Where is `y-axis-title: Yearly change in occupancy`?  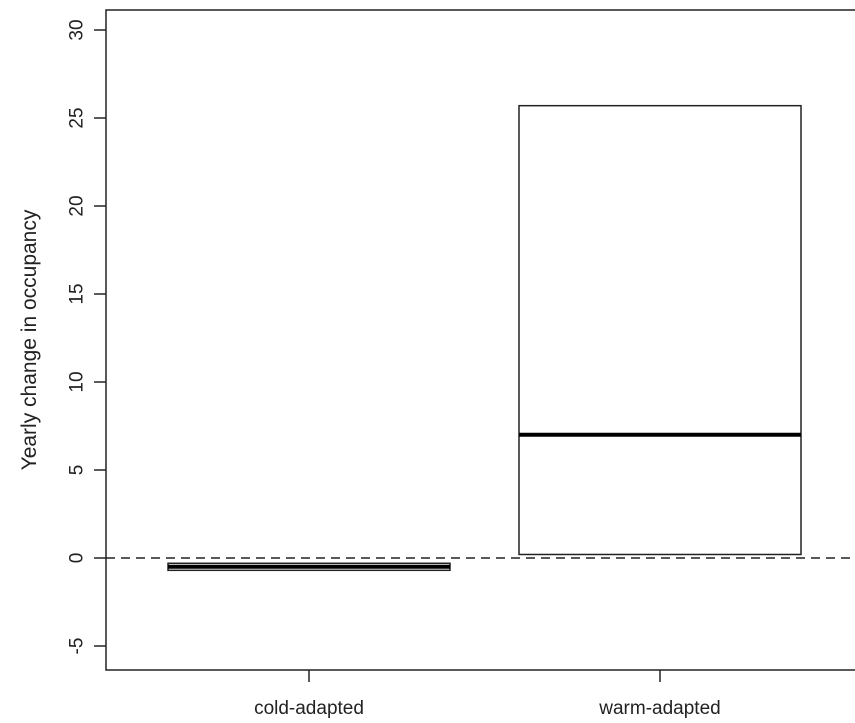
y-axis-title: Yearly change in occupancy is located at coordinates (29, 339).